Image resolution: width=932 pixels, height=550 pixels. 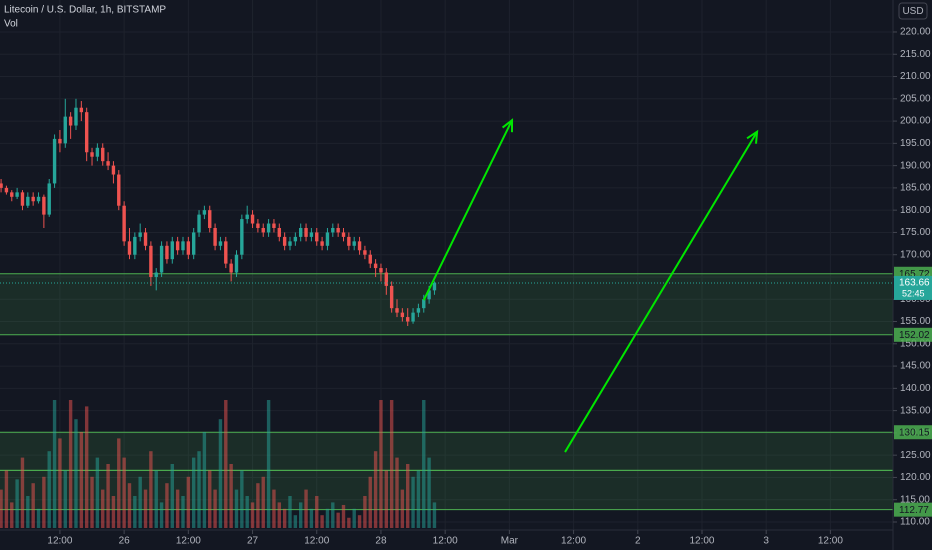 I want to click on x-tick-label: Mar, so click(x=510, y=541).